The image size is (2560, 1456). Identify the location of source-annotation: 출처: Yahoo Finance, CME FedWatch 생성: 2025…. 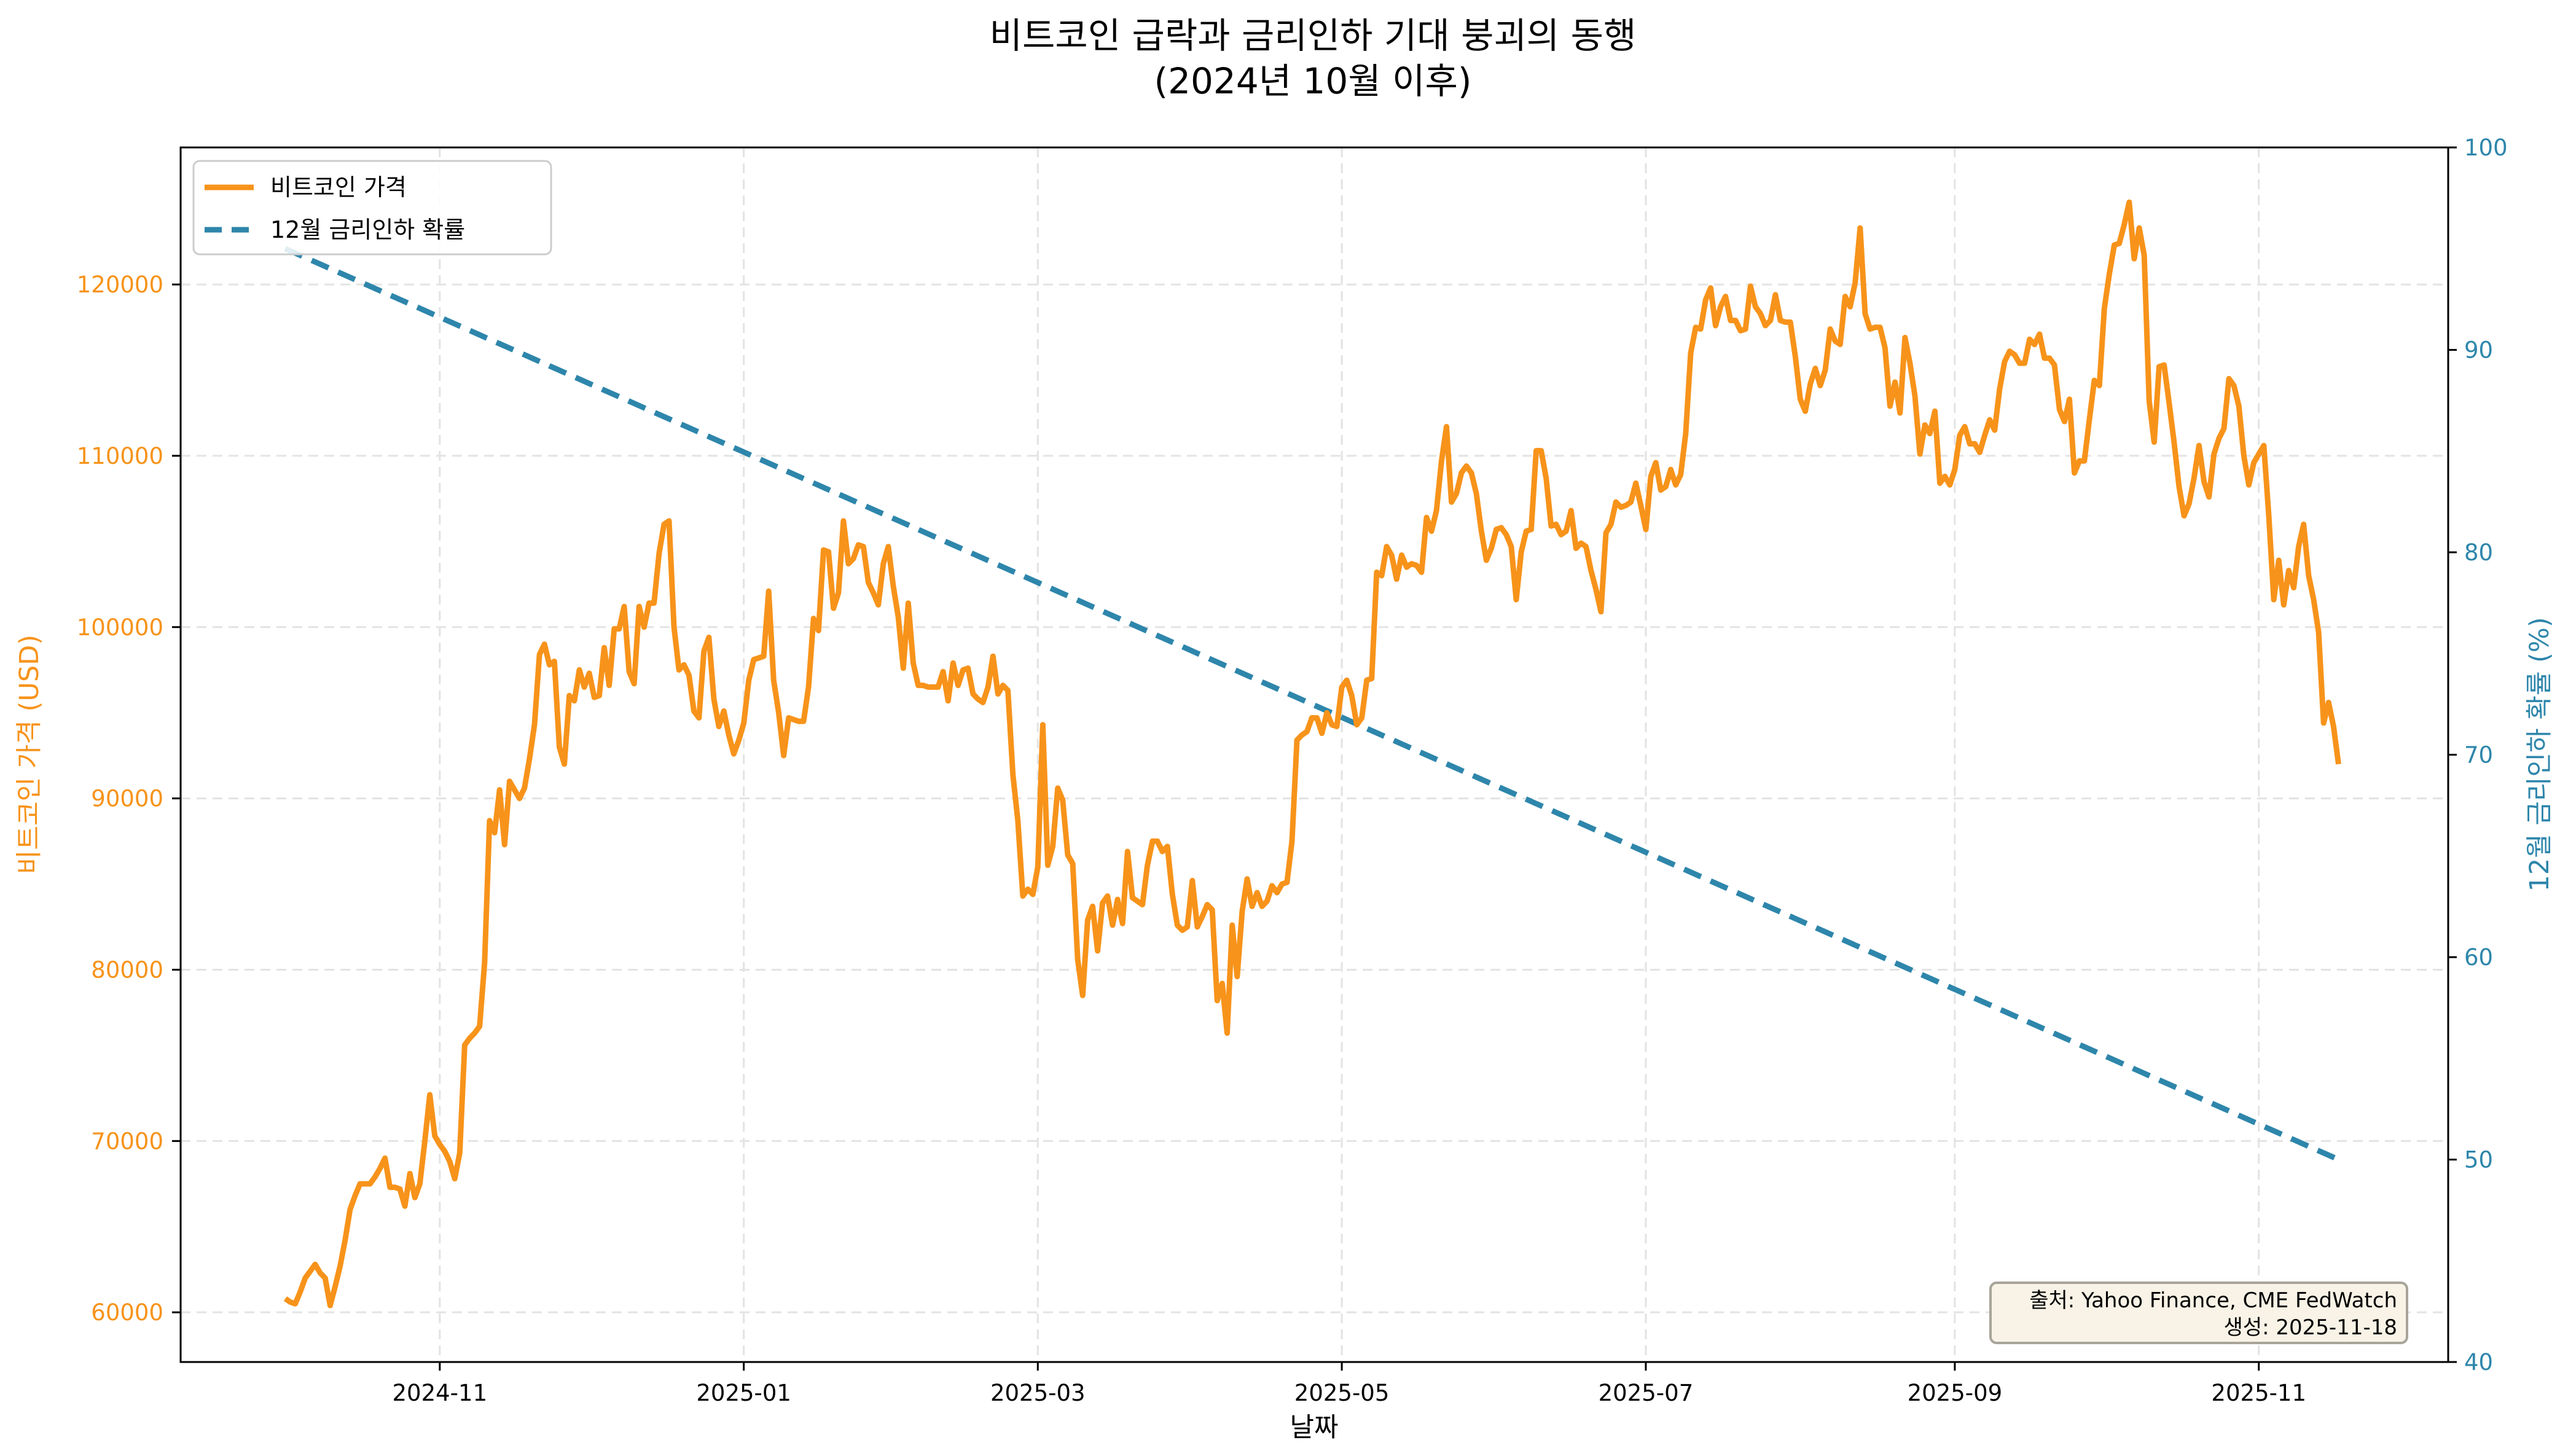
(2198, 1313).